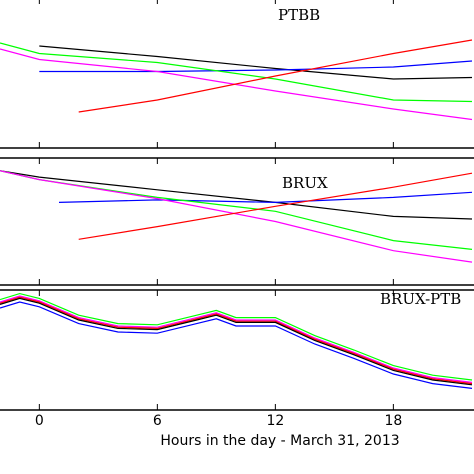  What do you see at coordinates (299, 15) in the screenshot?
I see `panel-title: PTBB` at bounding box center [299, 15].